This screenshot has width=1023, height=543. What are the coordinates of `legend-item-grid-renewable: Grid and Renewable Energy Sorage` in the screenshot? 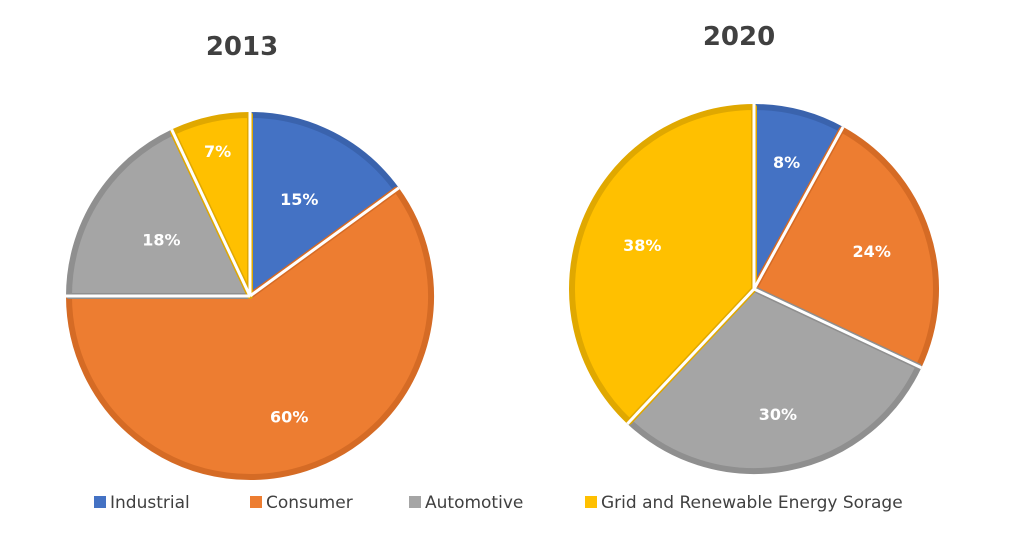 It's located at (744, 503).